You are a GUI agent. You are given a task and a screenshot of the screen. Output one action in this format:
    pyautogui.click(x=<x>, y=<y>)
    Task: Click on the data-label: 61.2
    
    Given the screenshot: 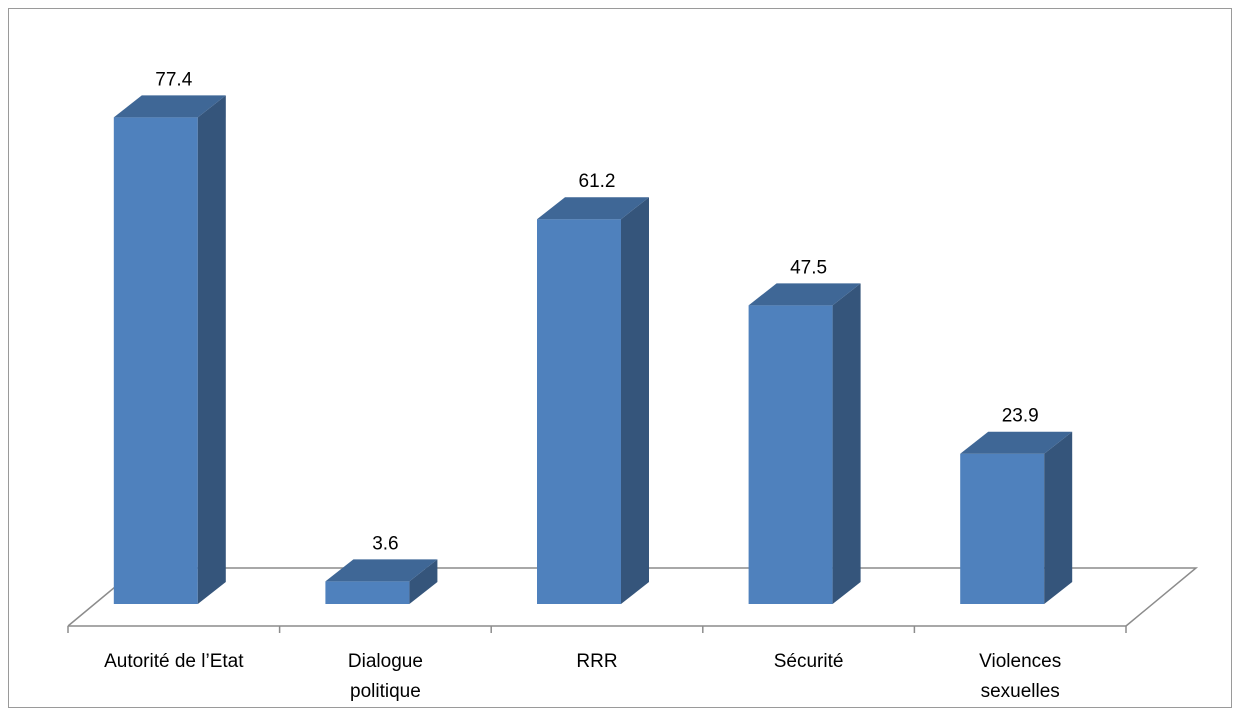 What is the action you would take?
    pyautogui.click(x=597, y=181)
    